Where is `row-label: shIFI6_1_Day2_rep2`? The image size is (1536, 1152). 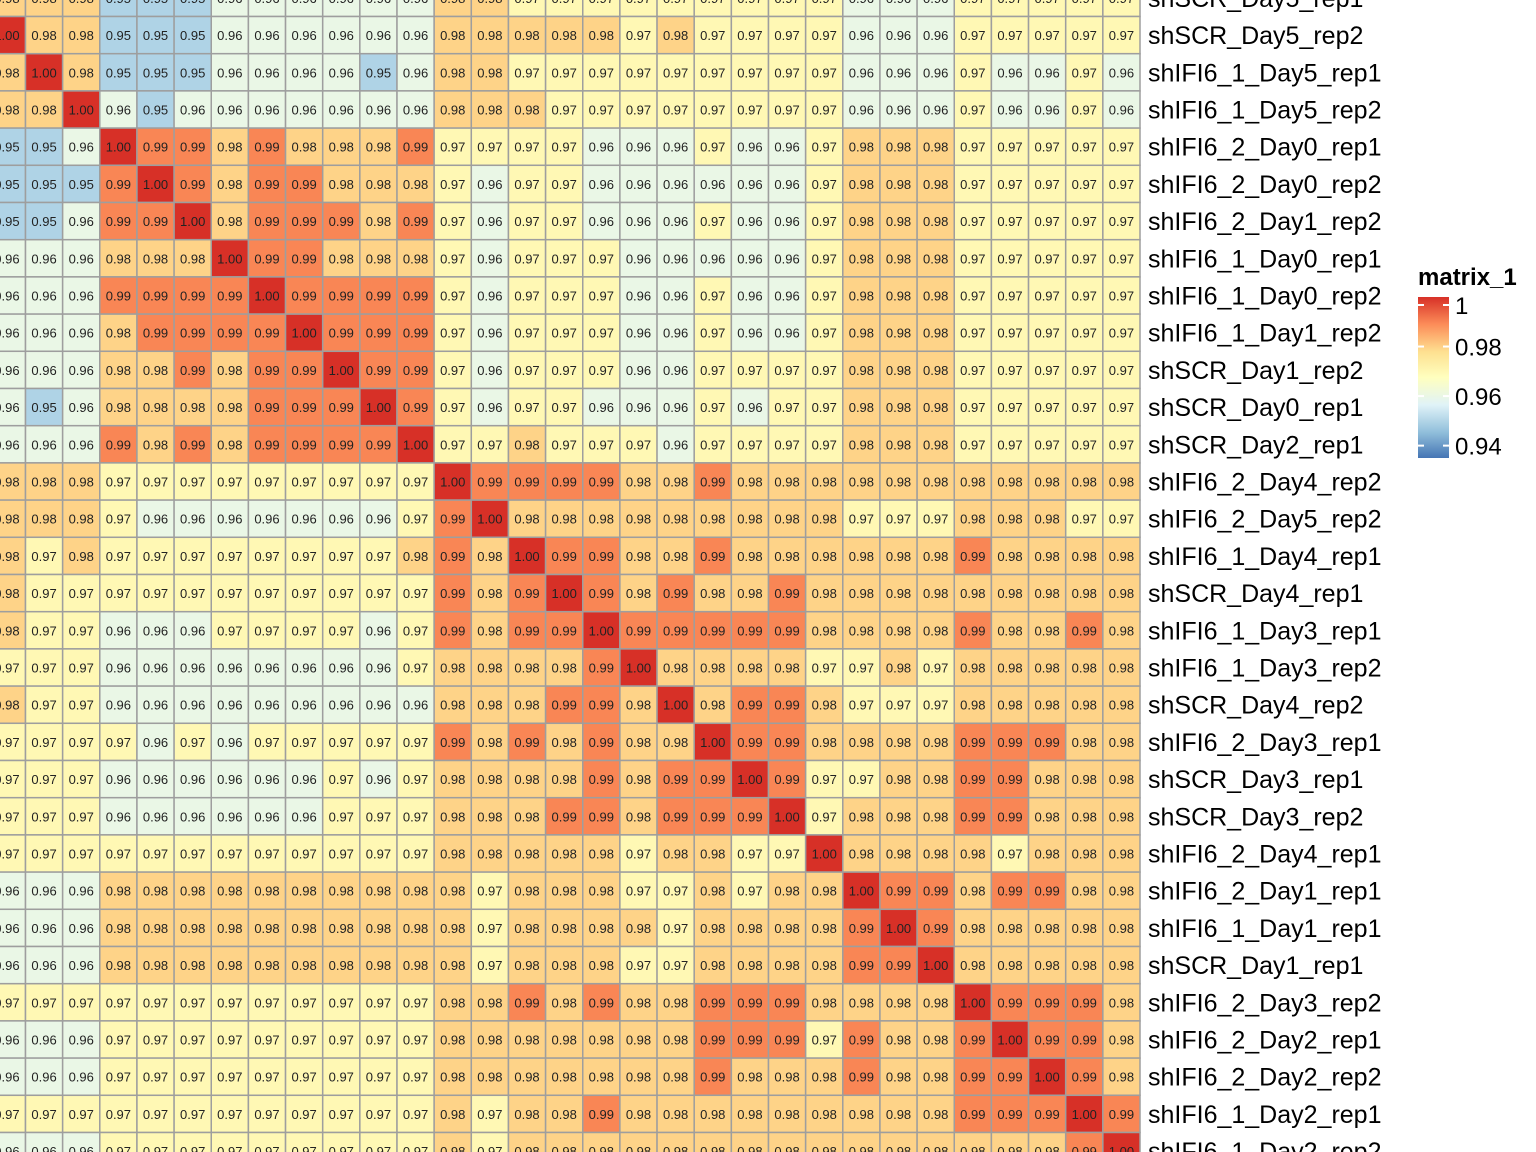 row-label: shIFI6_1_Day2_rep2 is located at coordinates (1264, 1145).